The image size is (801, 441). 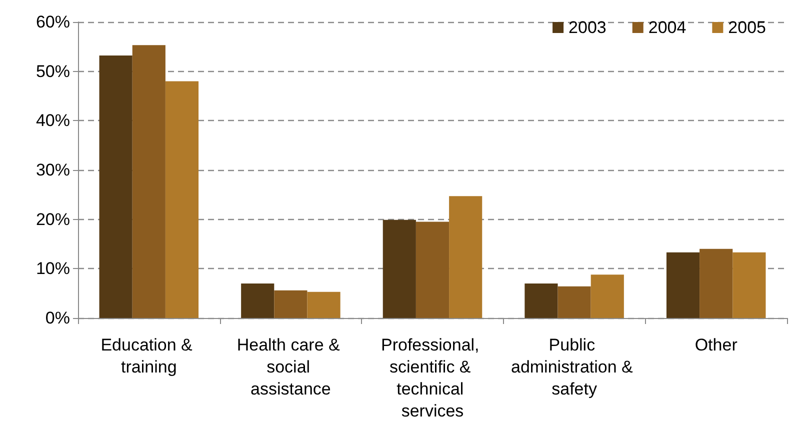 I want to click on legend-label: 2005, so click(x=747, y=27).